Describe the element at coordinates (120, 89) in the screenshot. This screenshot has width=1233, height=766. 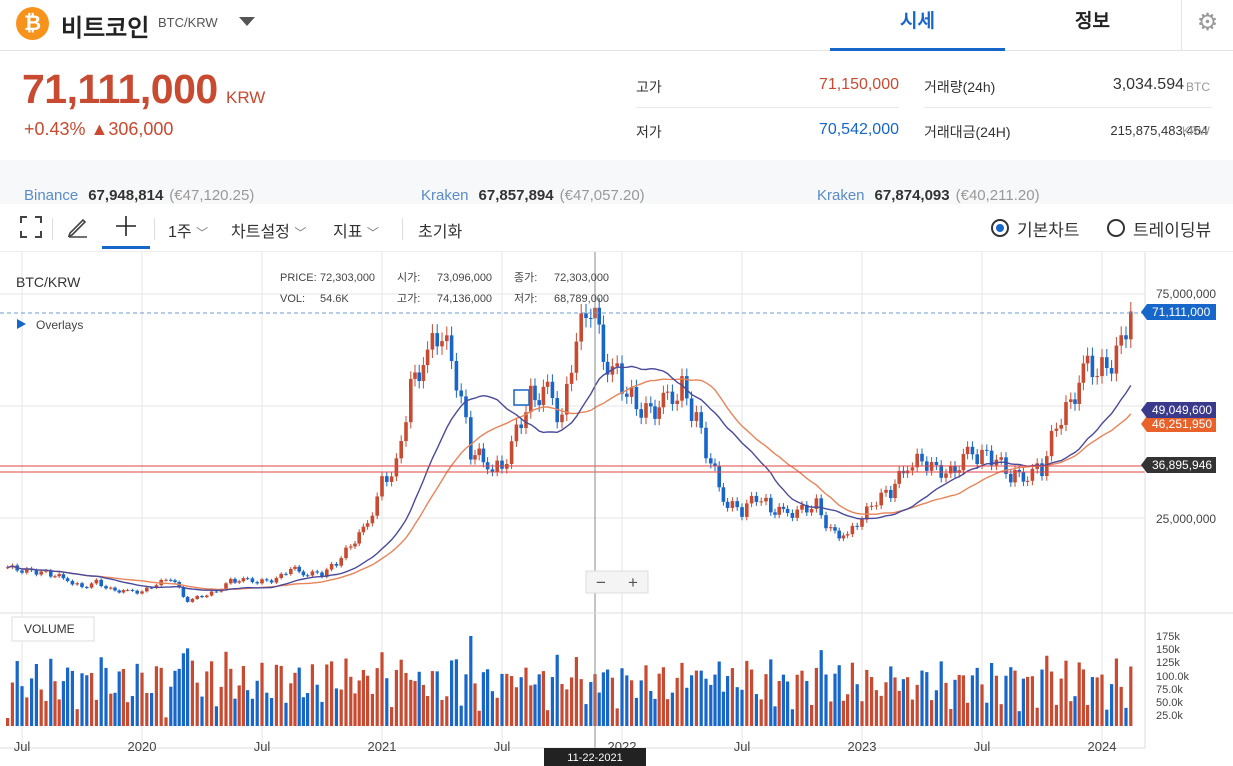
I see `current-price: 71,111,000` at that location.